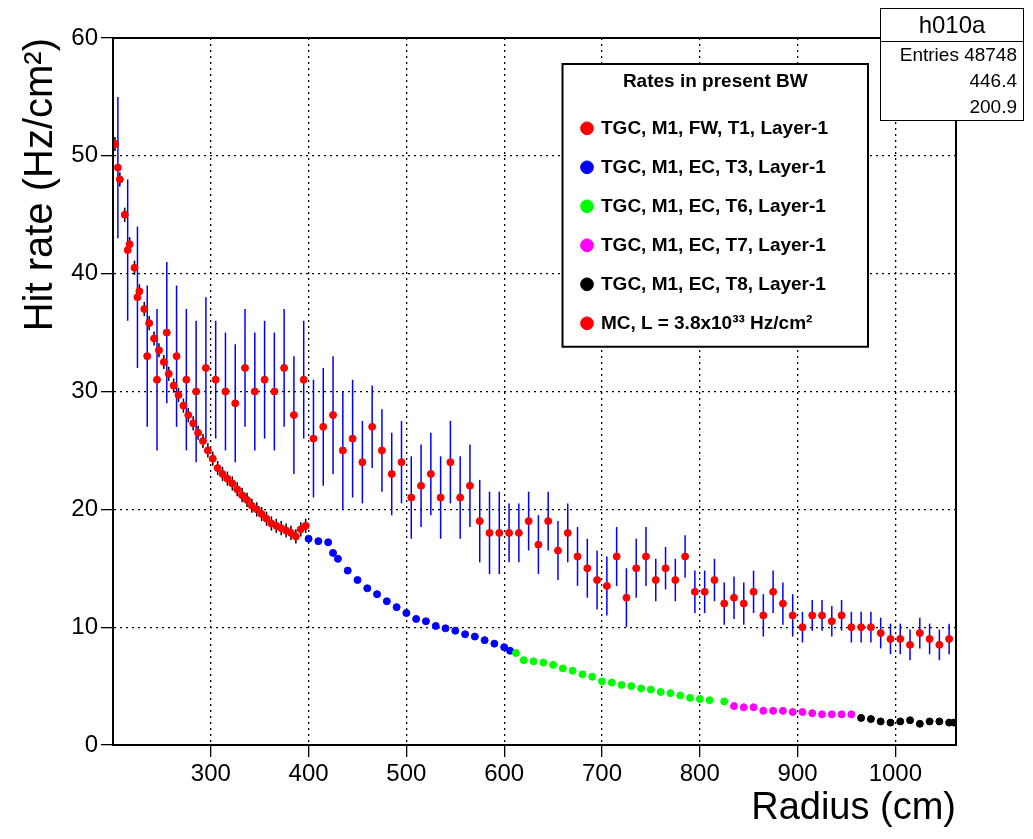 The height and width of the screenshot is (839, 1033). I want to click on x-tick-label: 400, so click(308, 773).